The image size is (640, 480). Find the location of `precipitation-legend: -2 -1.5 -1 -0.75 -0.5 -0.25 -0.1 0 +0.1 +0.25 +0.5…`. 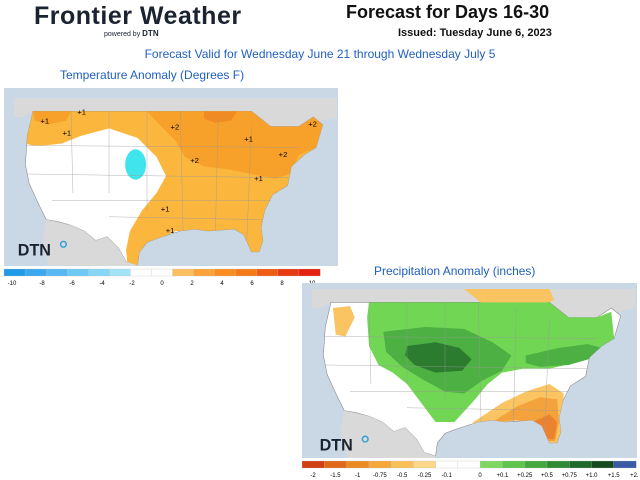

precipitation-legend: -2 -1.5 -1 -0.75 -0.5 -0.25 -0.1 0 +0.1 +0.25 +0.5… is located at coordinates (470, 469).